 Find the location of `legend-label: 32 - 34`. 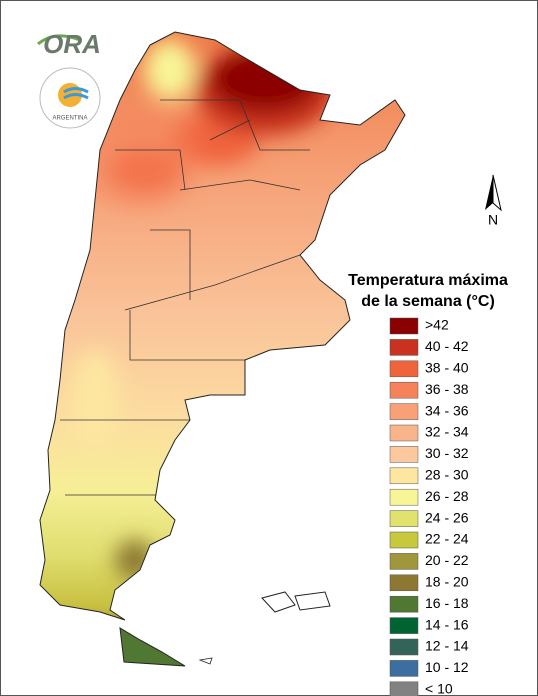

legend-label: 32 - 34 is located at coordinates (447, 432).